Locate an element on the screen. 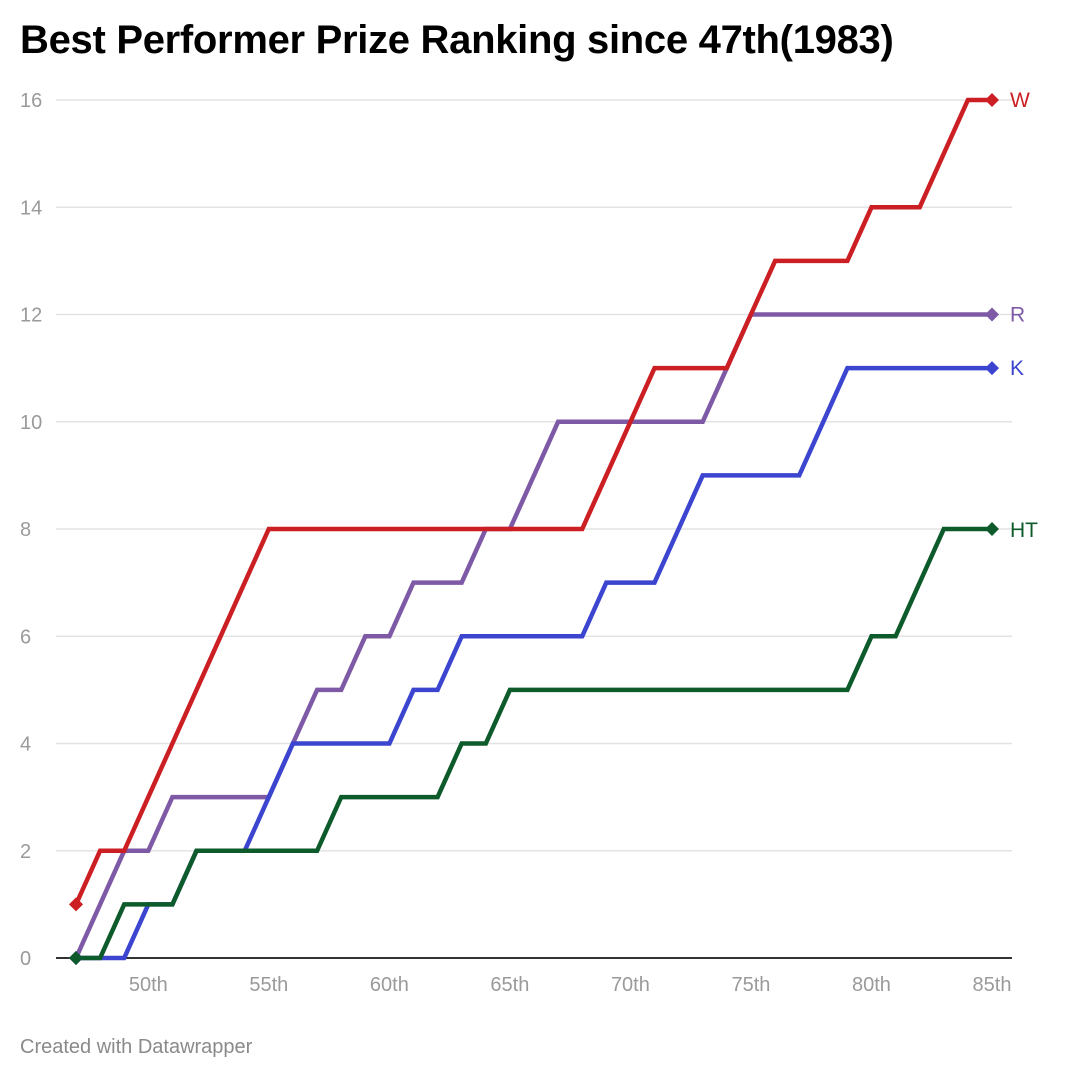  x-tick-label: 70th is located at coordinates (630, 985).